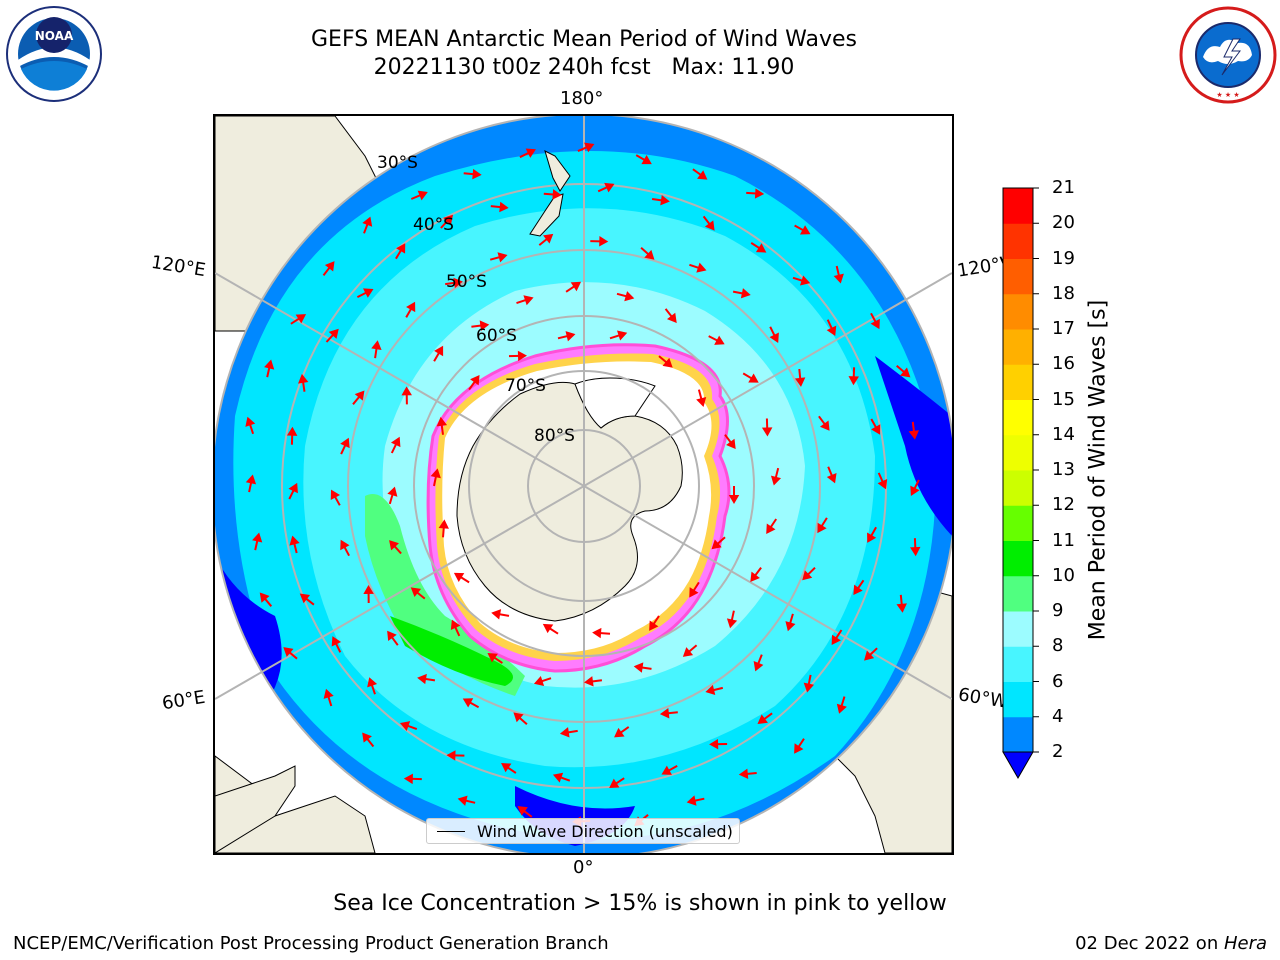 The width and height of the screenshot is (1280, 960). I want to click on lat-label-40s: 40°S, so click(433, 225).